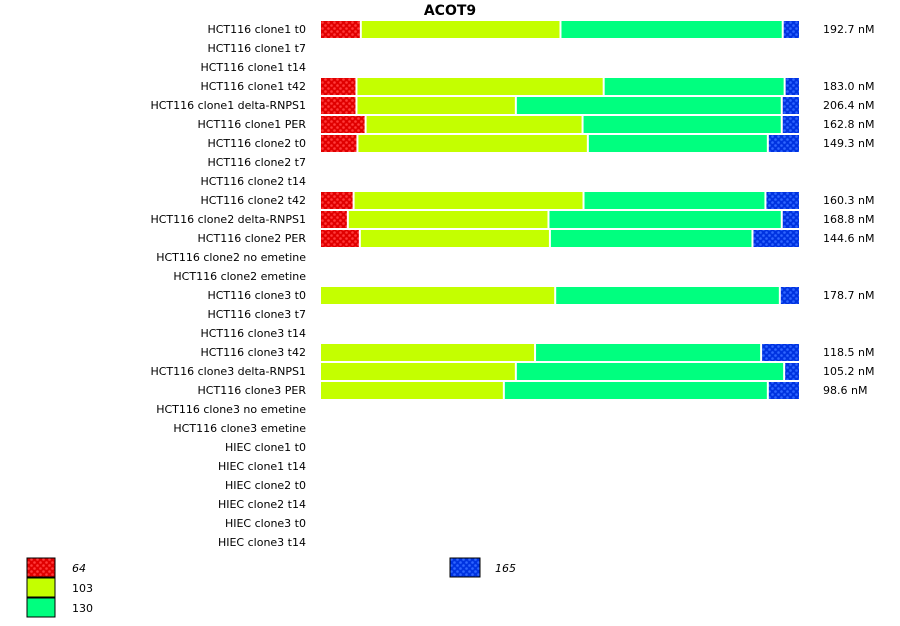  Describe the element at coordinates (262, 466) in the screenshot. I see `category-label: HIEC clone1 t14` at that location.